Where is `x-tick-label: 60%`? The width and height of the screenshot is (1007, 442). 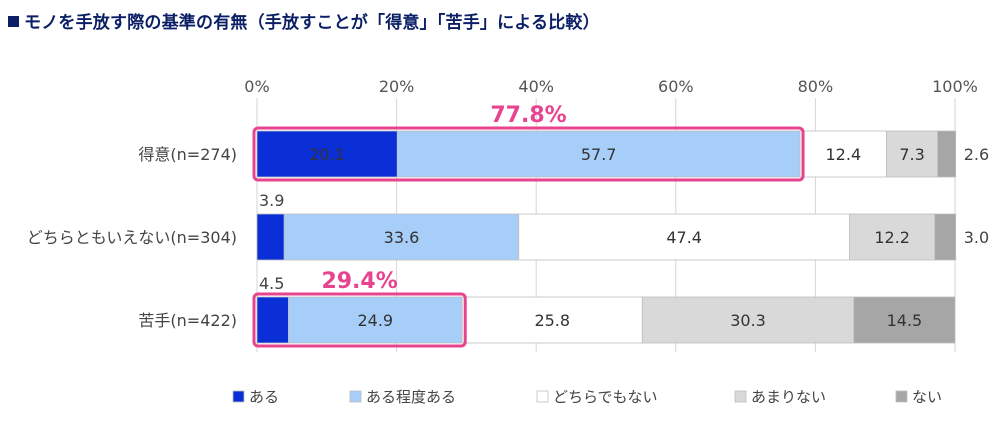
x-tick-label: 60% is located at coordinates (676, 86).